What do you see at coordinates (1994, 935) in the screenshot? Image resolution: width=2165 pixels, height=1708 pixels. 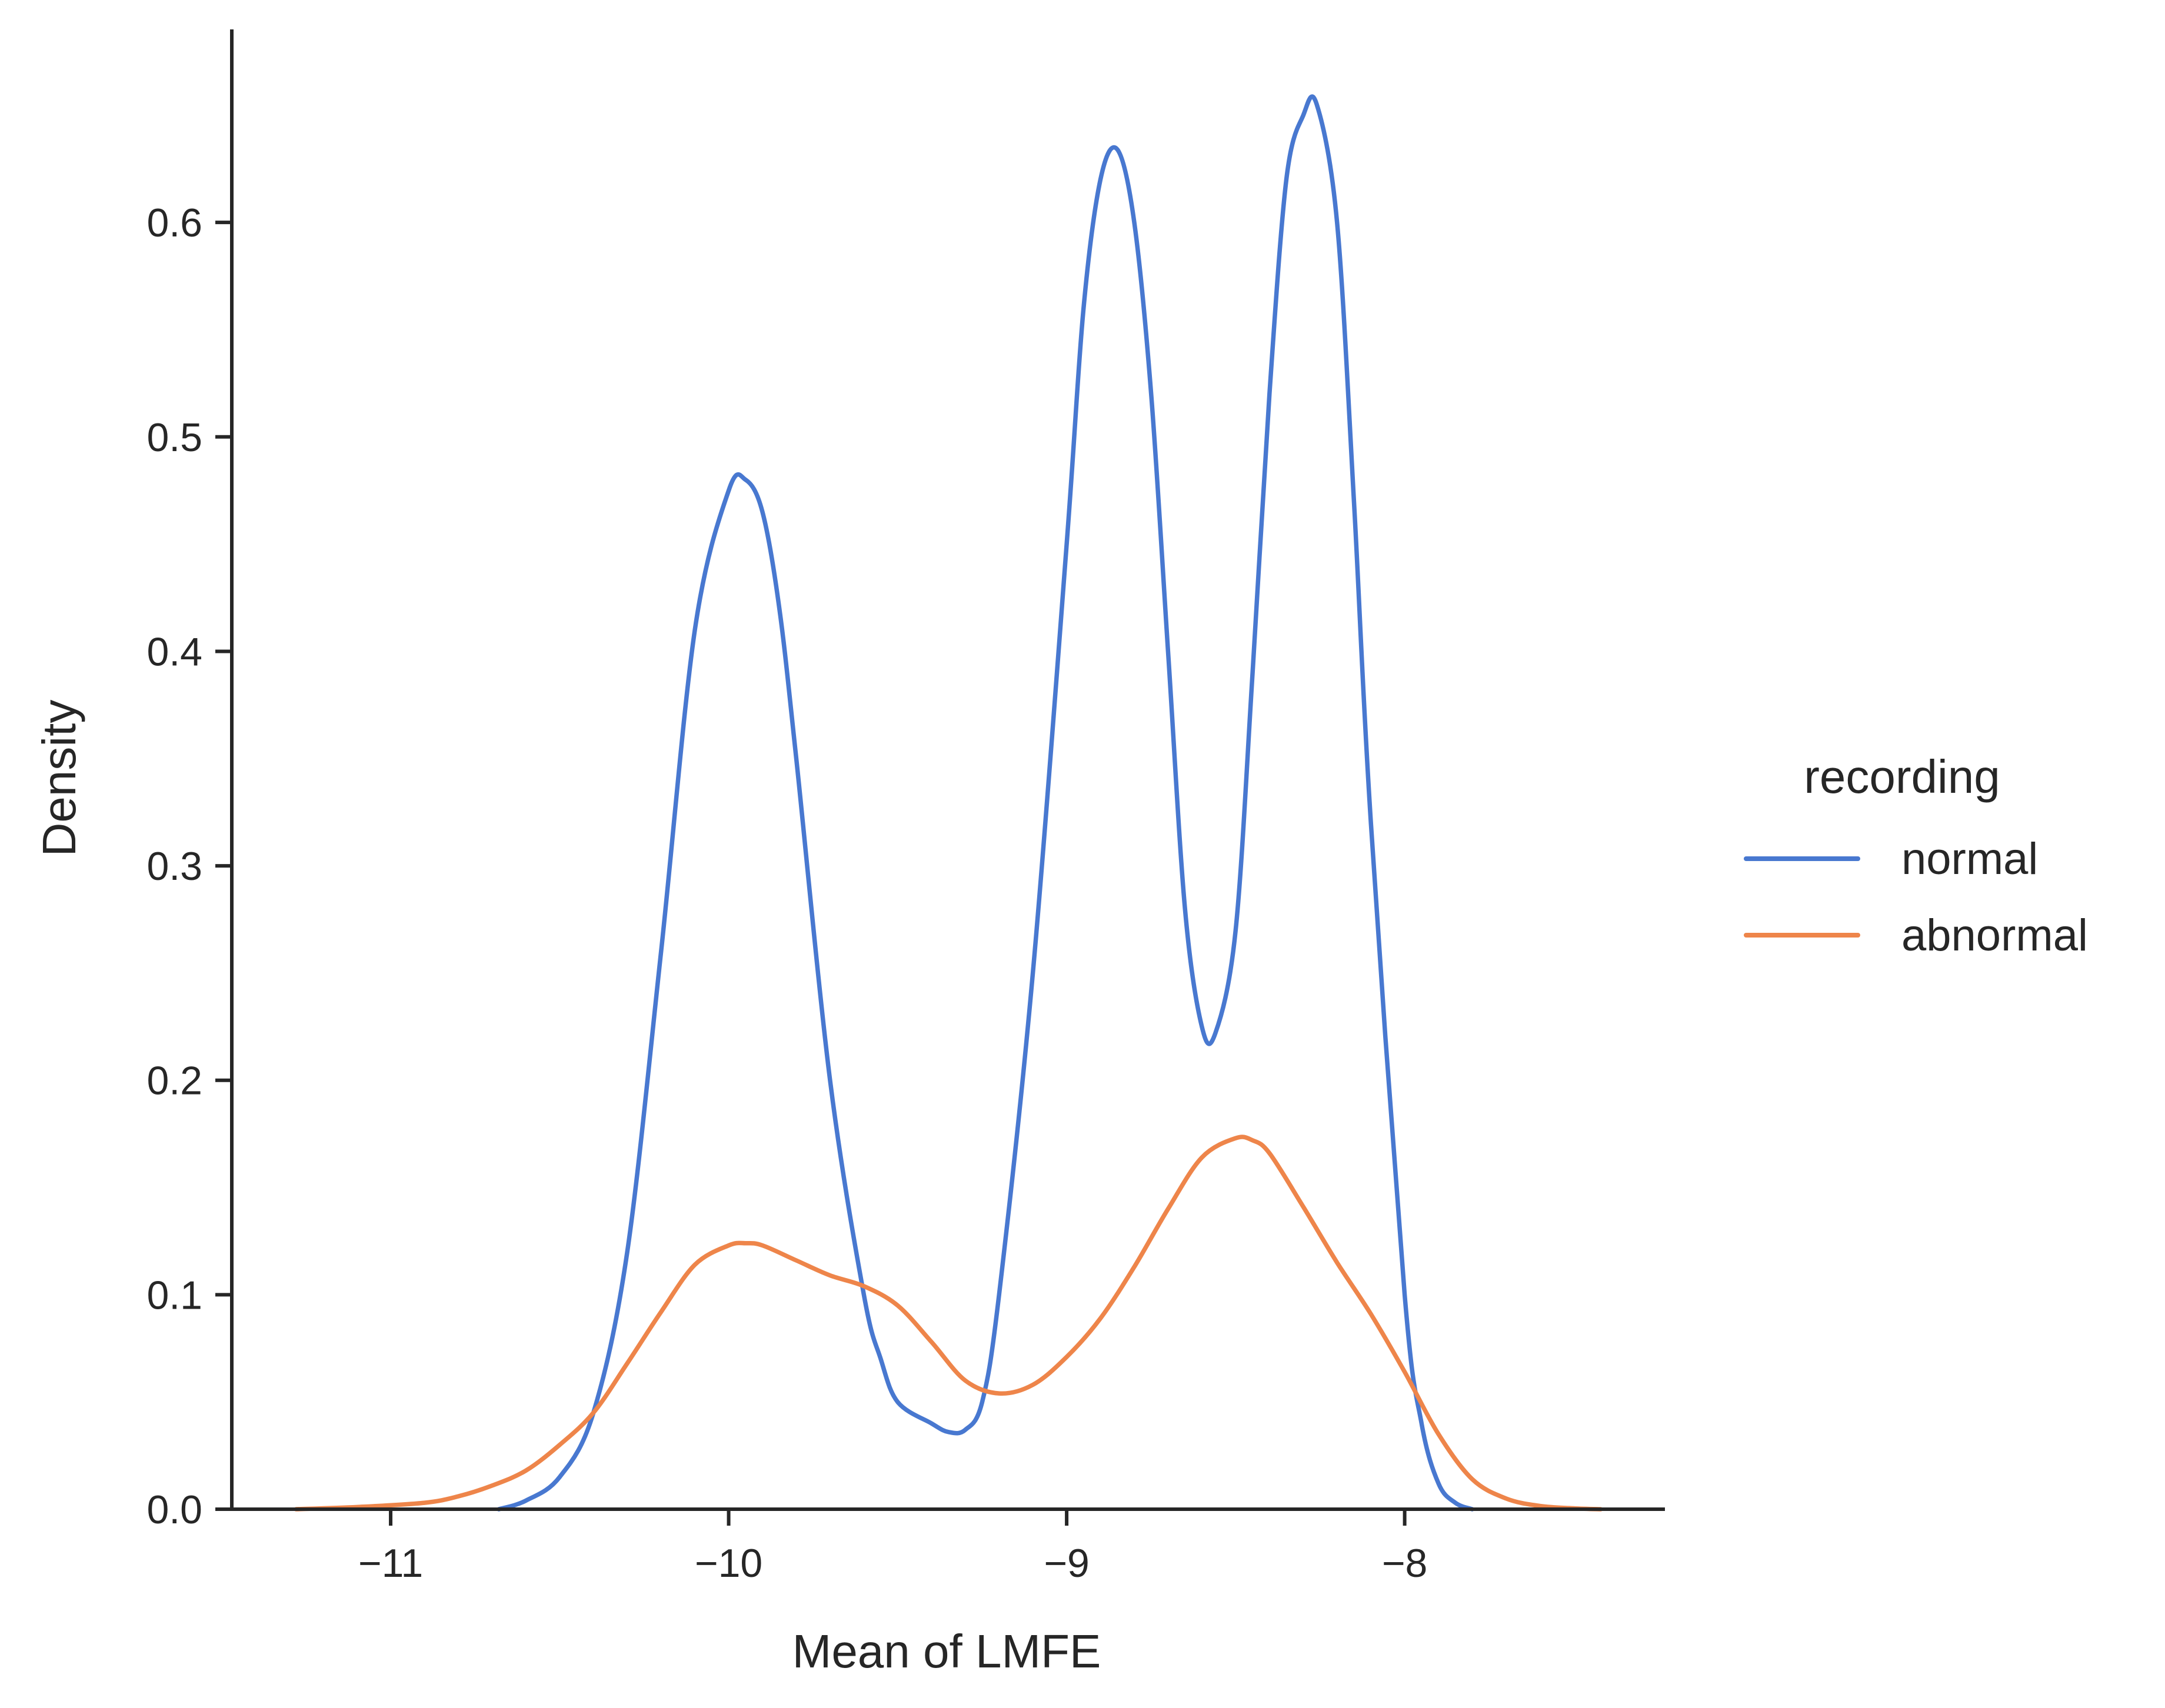 I see `legend-label-abnormal: abnormal` at bounding box center [1994, 935].